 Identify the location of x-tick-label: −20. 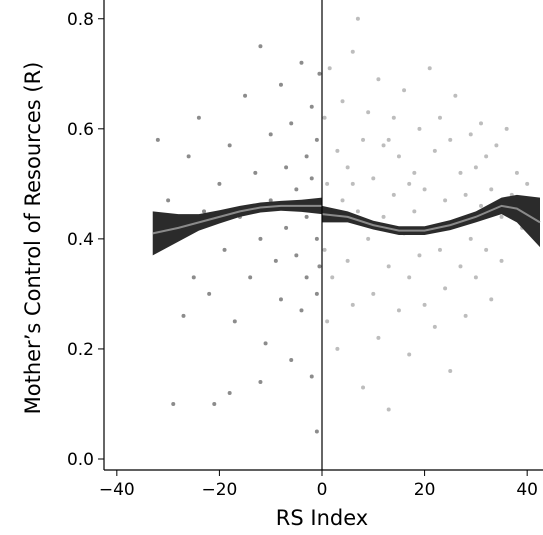
(219, 490).